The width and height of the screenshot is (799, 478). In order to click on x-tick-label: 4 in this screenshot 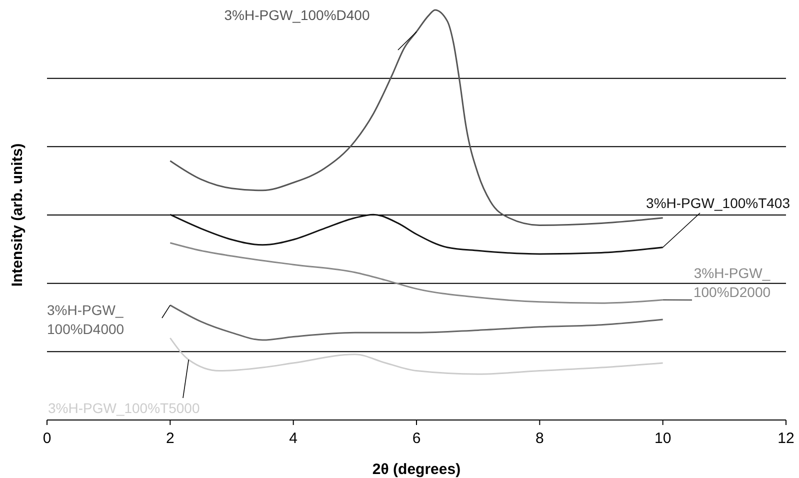, I will do `click(293, 438)`.